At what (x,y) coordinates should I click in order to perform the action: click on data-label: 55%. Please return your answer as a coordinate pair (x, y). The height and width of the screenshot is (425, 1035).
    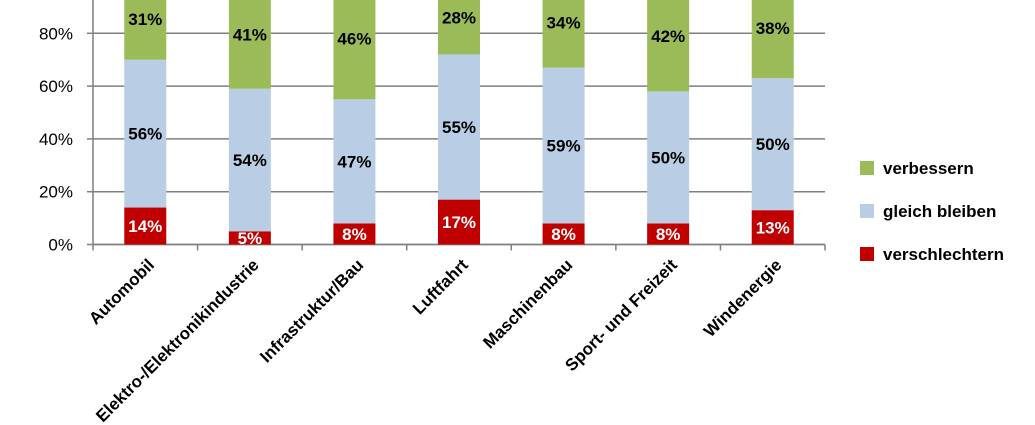
    Looking at the image, I should click on (459, 127).